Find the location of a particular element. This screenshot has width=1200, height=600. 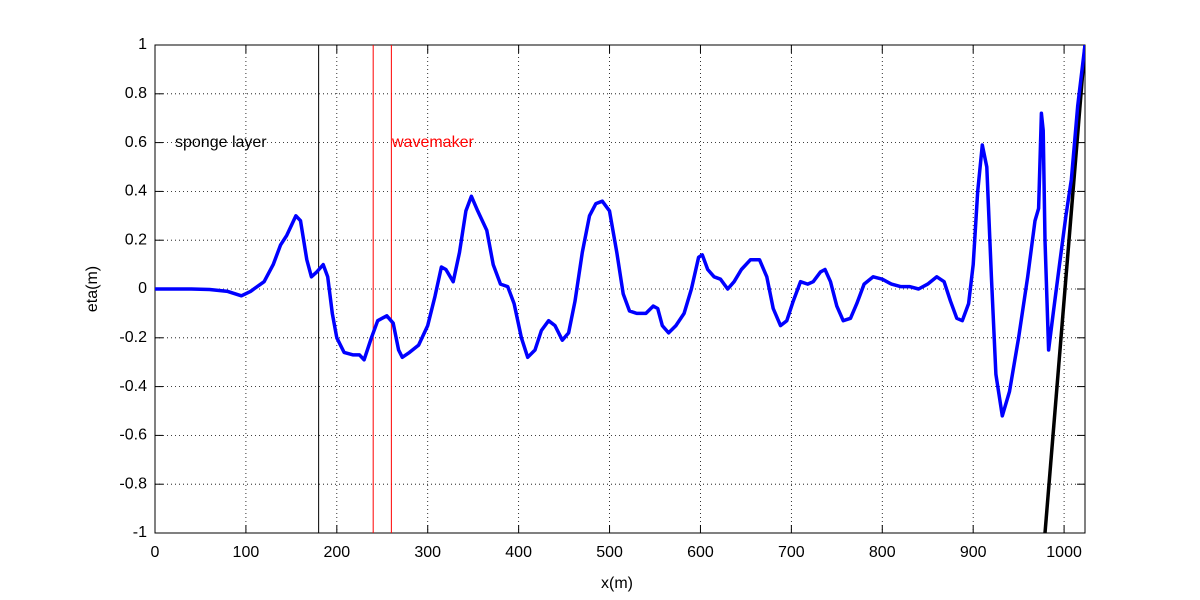

x-tick-label: 200 is located at coordinates (336, 552).